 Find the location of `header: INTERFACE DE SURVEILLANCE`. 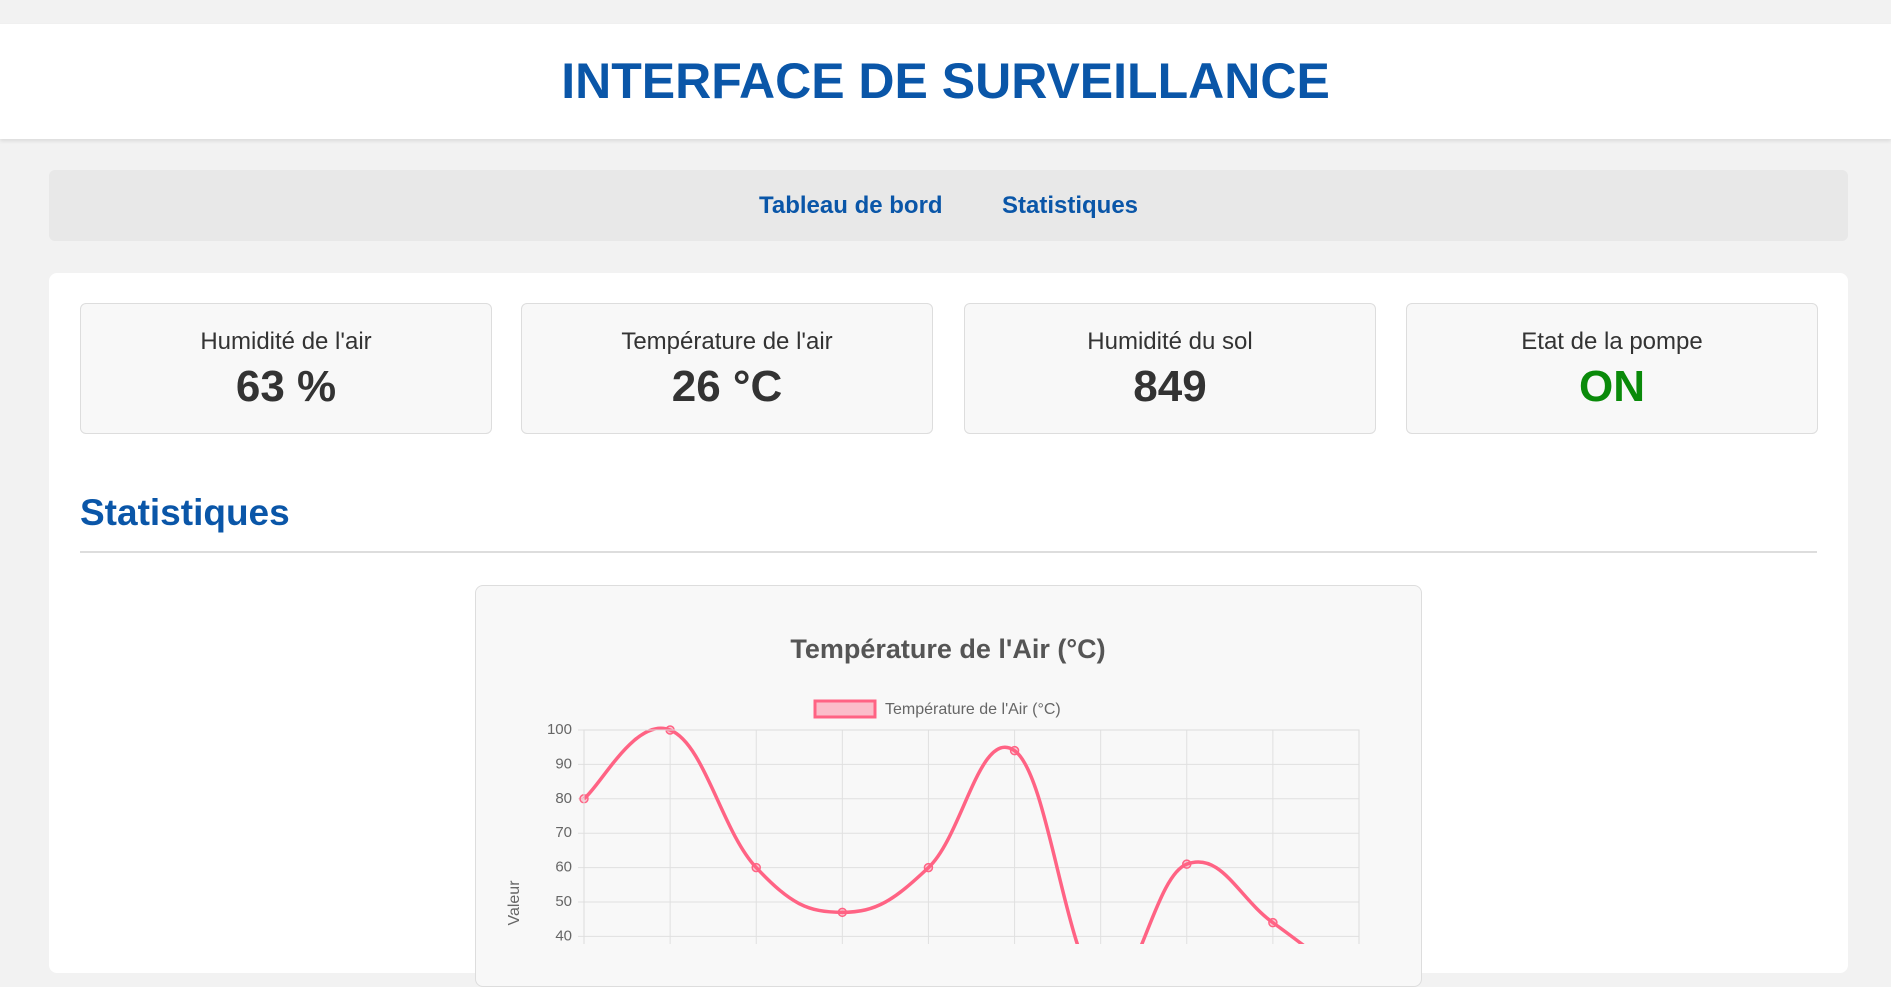

header: INTERFACE DE SURVEILLANCE is located at coordinates (945, 81).